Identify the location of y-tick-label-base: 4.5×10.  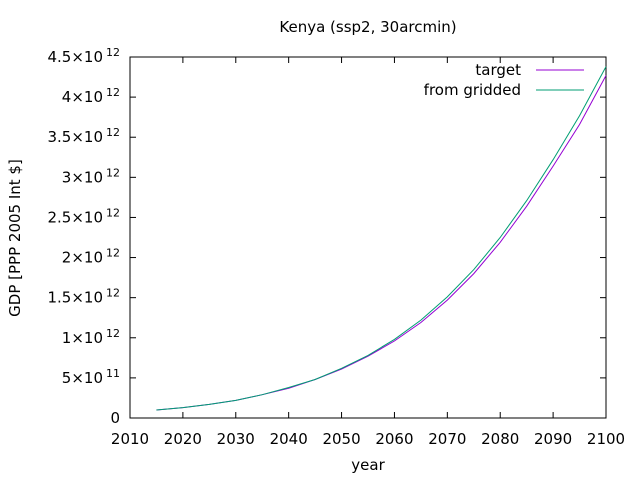
(75, 57).